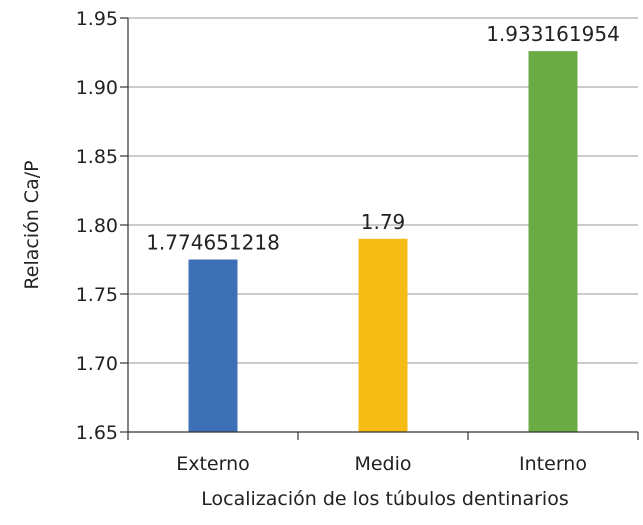  Describe the element at coordinates (97, 433) in the screenshot. I see `y-tick-label: 1.65` at that location.